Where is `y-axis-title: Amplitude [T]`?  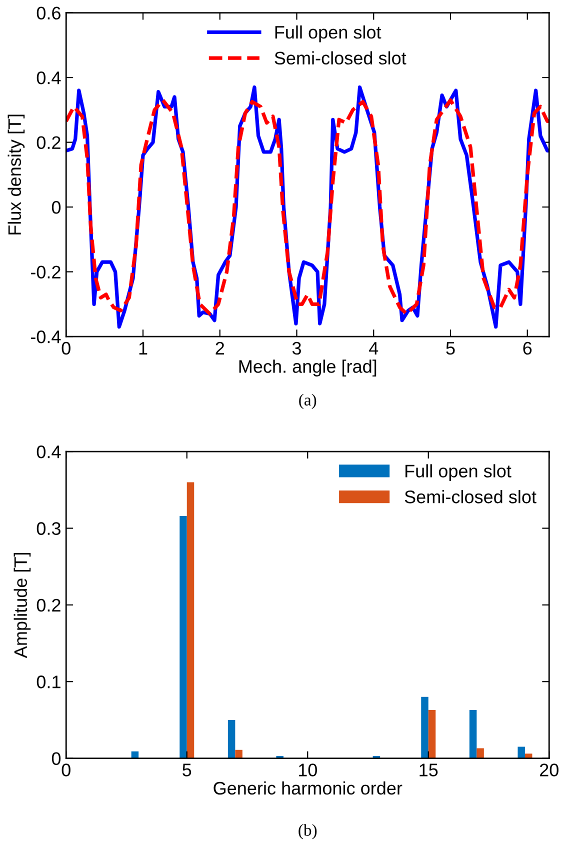
y-axis-title: Amplitude [T] is located at coordinates (22, 605).